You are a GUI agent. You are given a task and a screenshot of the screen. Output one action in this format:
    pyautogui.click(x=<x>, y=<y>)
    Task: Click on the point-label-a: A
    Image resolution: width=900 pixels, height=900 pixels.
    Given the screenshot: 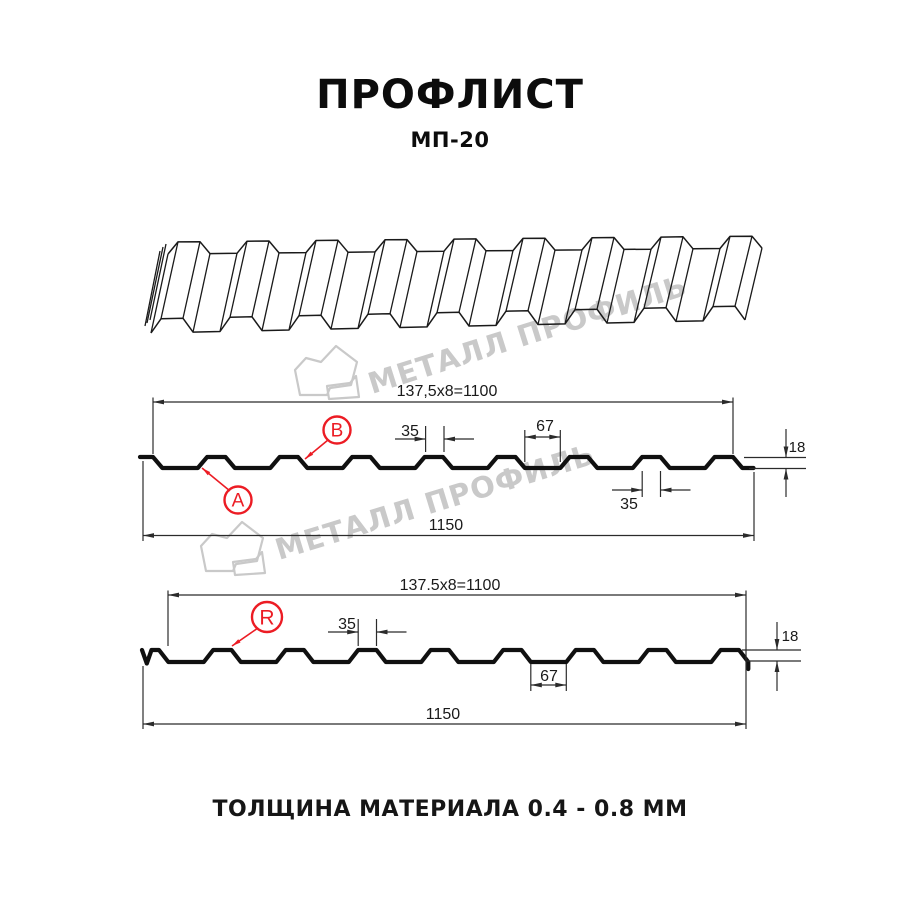 What is the action you would take?
    pyautogui.click(x=238, y=501)
    